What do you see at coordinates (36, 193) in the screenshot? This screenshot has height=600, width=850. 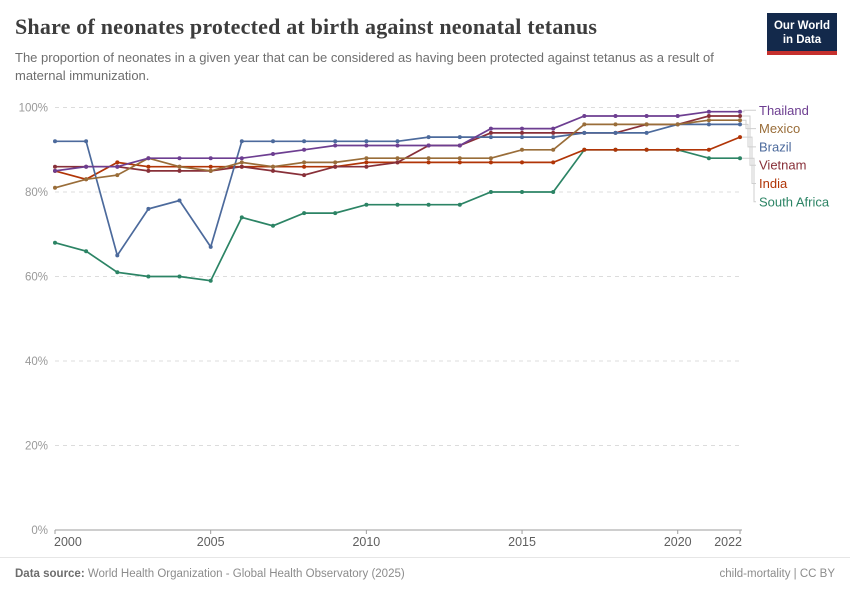 I see `y-tick-label: 80%` at bounding box center [36, 193].